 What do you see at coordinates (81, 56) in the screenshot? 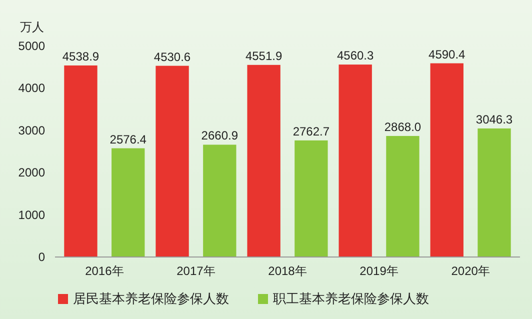
I see `data-label: 4538.9` at bounding box center [81, 56].